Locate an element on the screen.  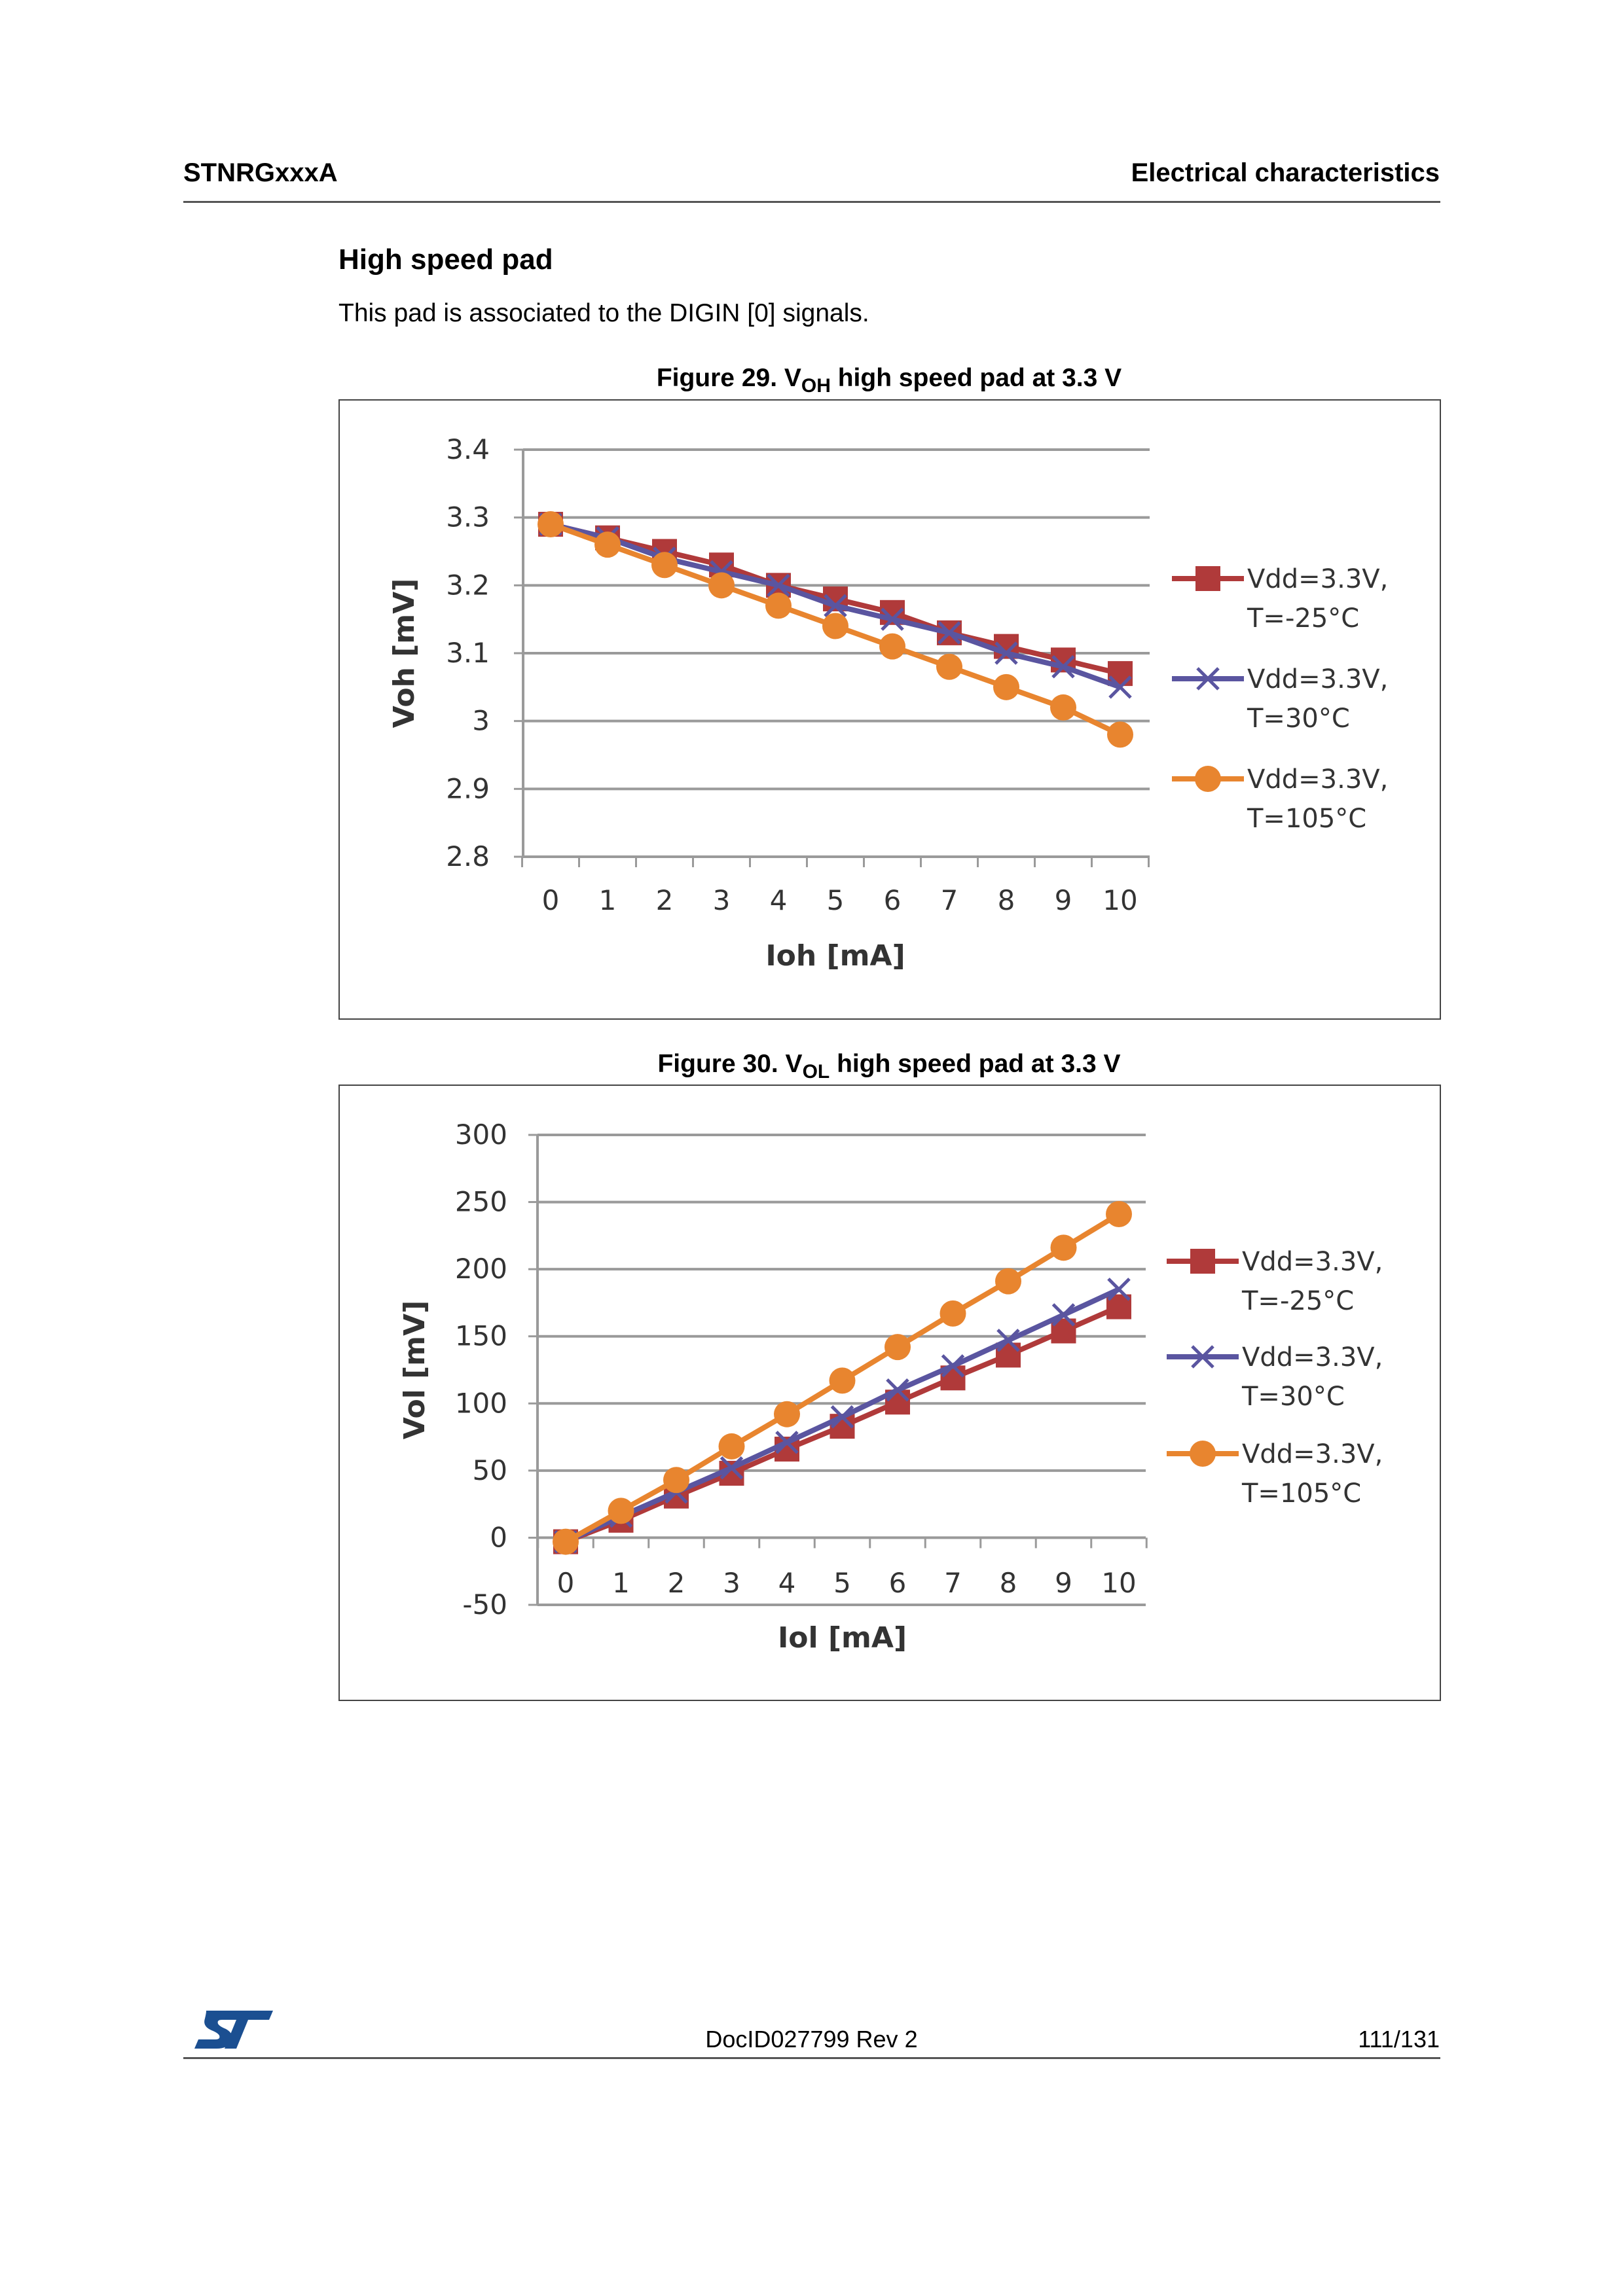
x-axis-title: Iol [mA] is located at coordinates (842, 1638).